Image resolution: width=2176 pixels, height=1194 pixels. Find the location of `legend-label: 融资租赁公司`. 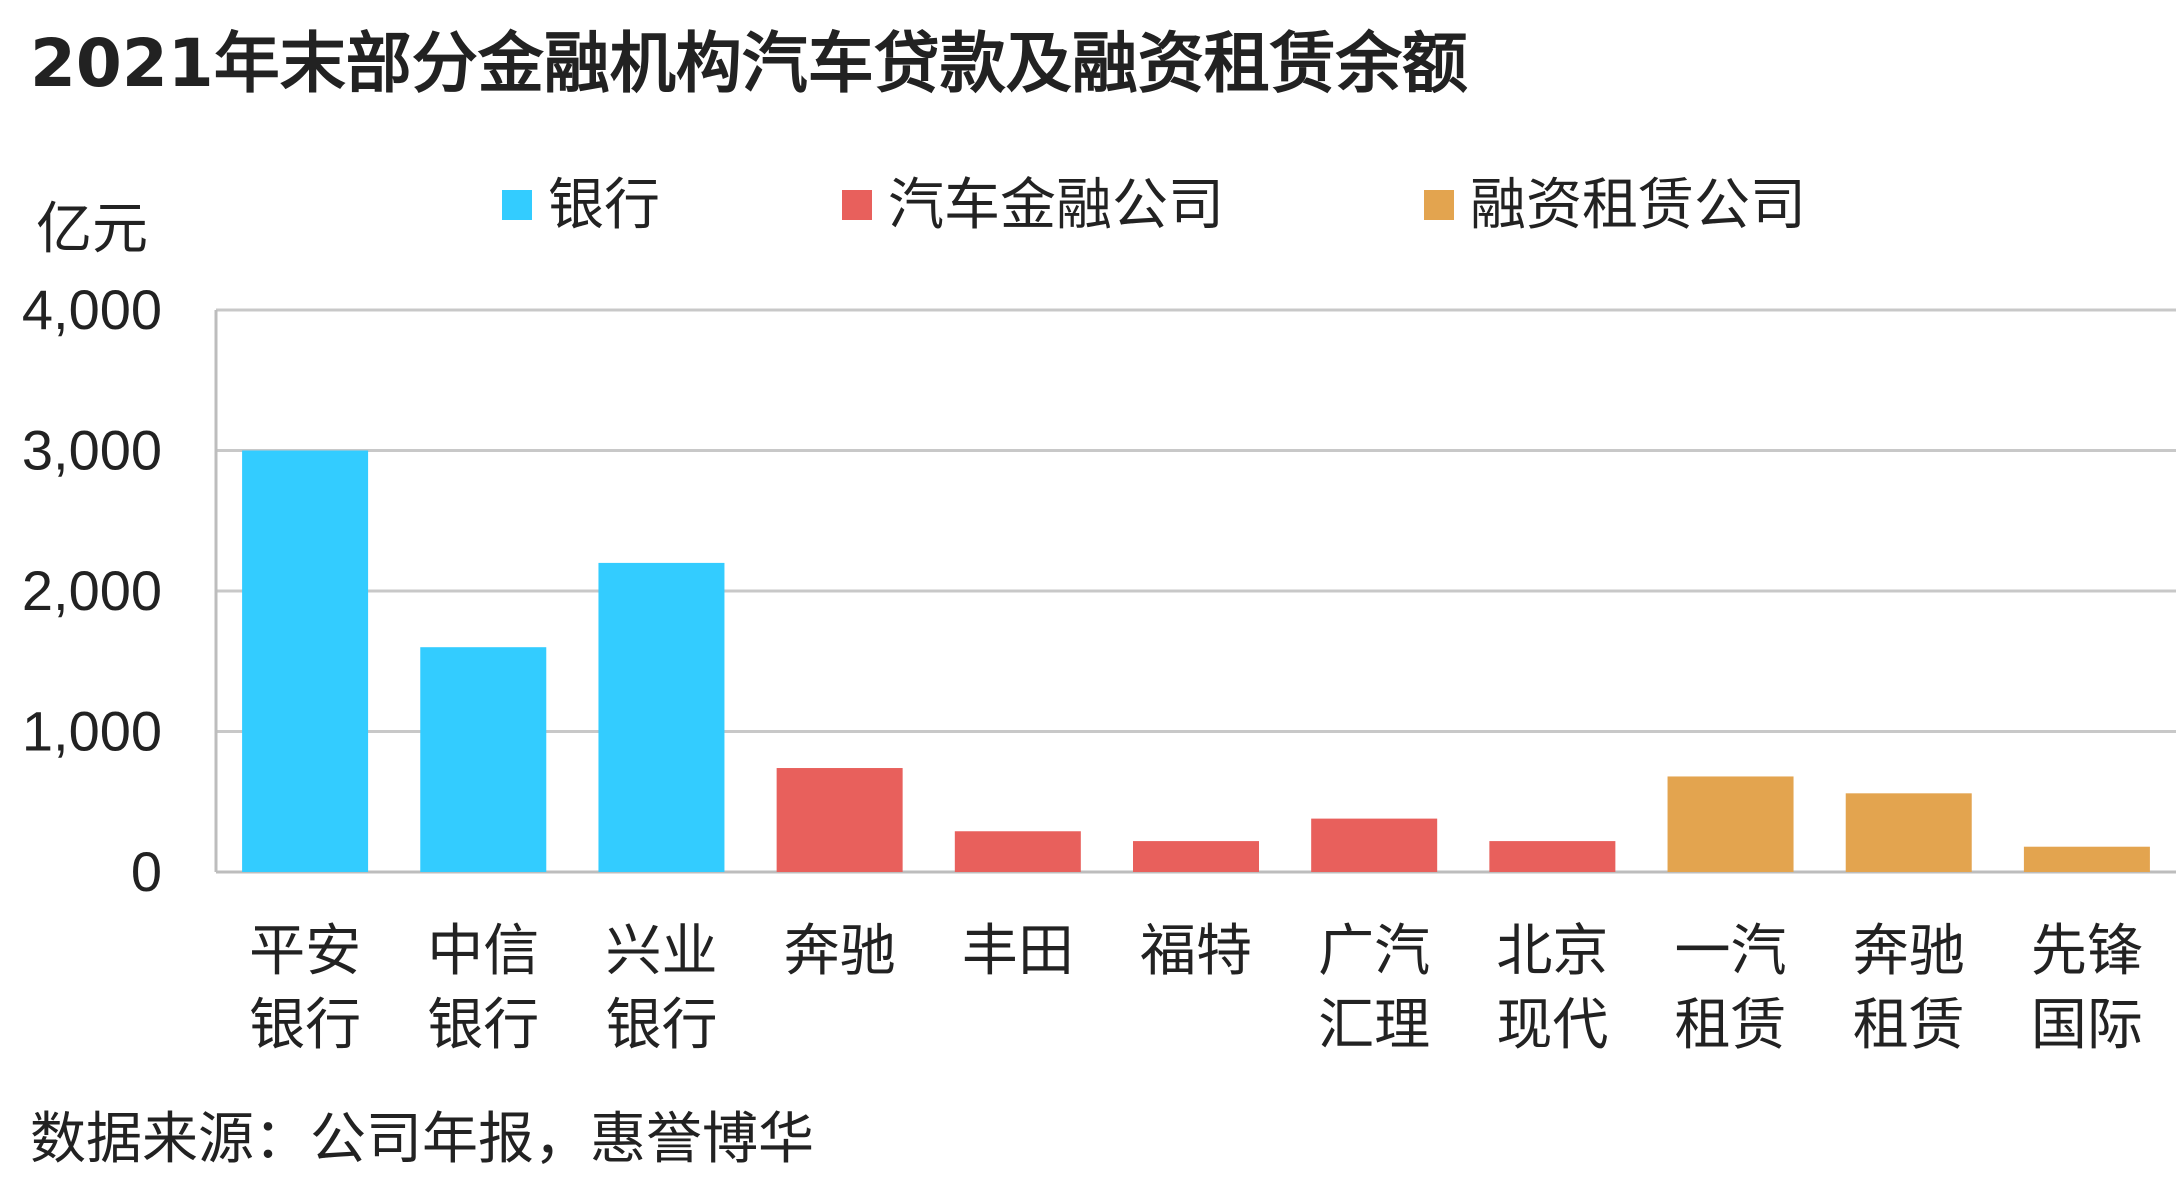

legend-label: 融资租赁公司 is located at coordinates (1638, 205).